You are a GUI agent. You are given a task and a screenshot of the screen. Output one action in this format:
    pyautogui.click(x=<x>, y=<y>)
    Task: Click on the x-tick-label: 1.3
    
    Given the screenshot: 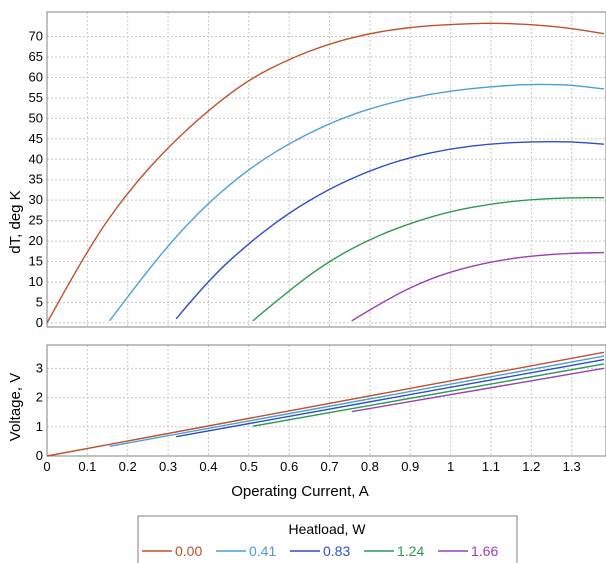 What is the action you would take?
    pyautogui.click(x=572, y=466)
    